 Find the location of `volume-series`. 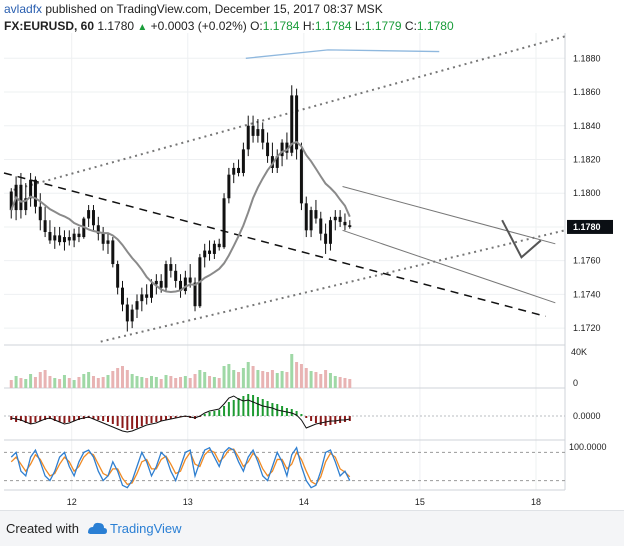

volume-series is located at coordinates (180, 371).